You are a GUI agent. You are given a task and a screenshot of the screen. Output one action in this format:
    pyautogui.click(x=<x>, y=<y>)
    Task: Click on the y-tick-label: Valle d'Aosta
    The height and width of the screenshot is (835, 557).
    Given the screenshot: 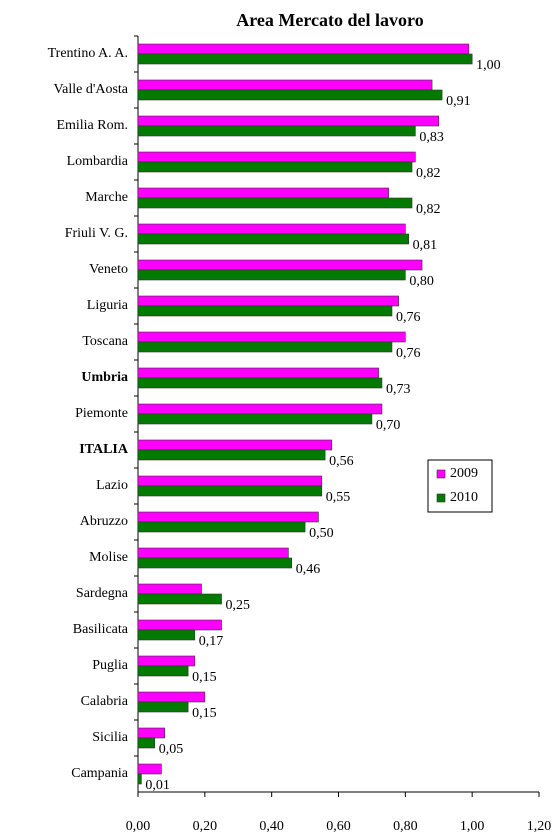 What is the action you would take?
    pyautogui.click(x=91, y=89)
    